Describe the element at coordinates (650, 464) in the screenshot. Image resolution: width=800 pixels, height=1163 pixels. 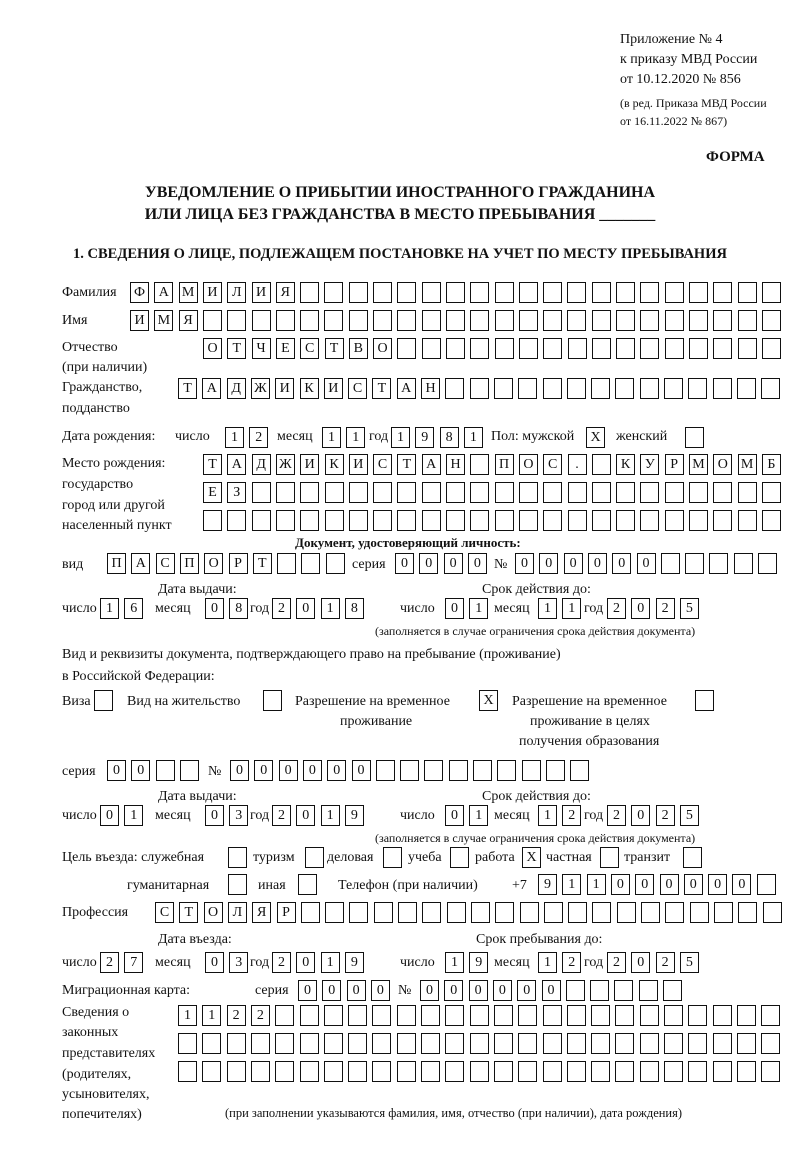
I see `char-cell: У` at that location.